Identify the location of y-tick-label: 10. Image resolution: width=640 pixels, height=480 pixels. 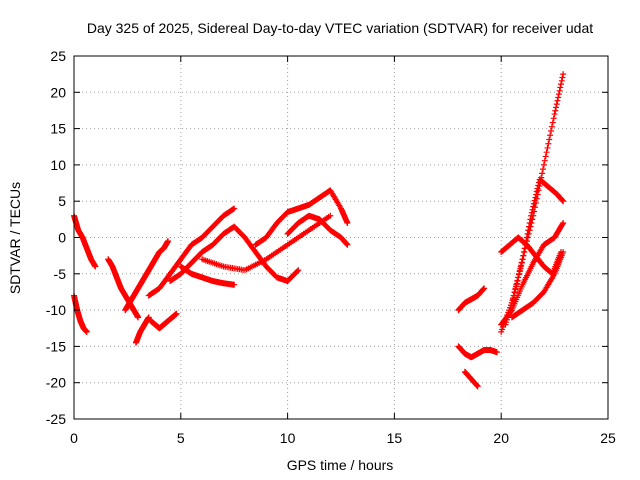
(58, 165).